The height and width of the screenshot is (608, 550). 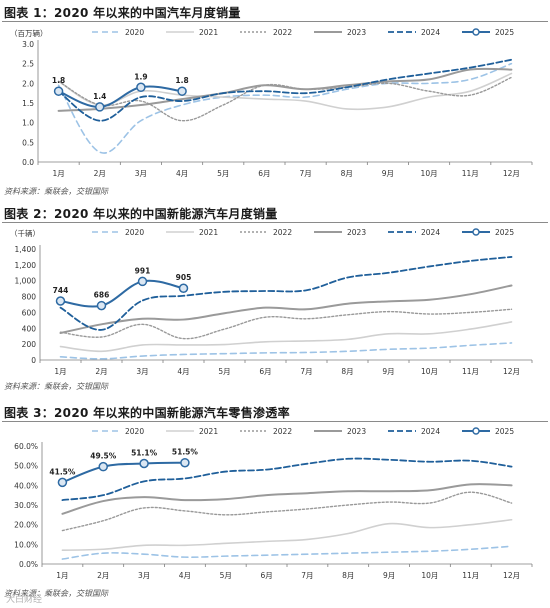 What do you see at coordinates (28, 64) in the screenshot?
I see `y-tick-label: 2.5` at bounding box center [28, 64].